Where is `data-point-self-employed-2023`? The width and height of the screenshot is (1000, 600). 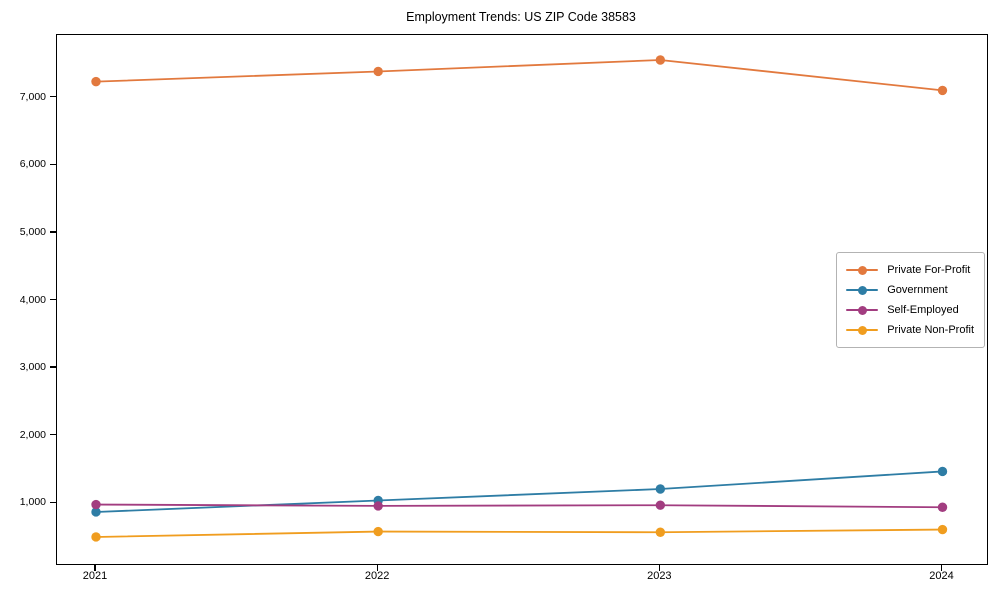 data-point-self-employed-2023 is located at coordinates (660, 505).